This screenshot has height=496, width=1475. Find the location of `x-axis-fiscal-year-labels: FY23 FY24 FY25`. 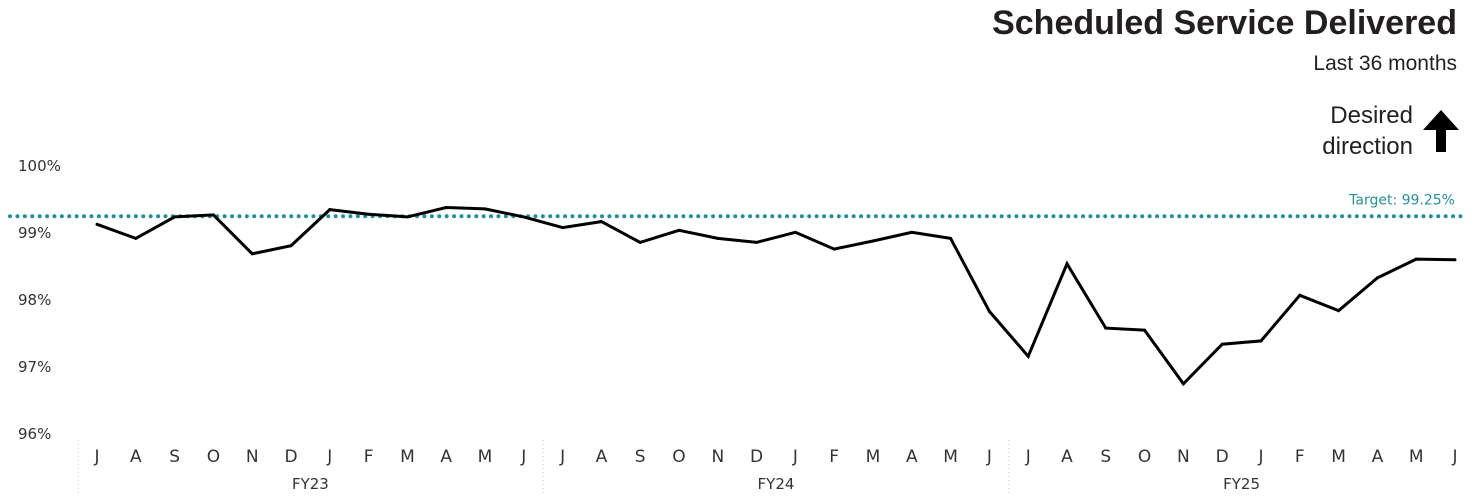

x-axis-fiscal-year-labels: FY23 FY24 FY25 is located at coordinates (776, 484).